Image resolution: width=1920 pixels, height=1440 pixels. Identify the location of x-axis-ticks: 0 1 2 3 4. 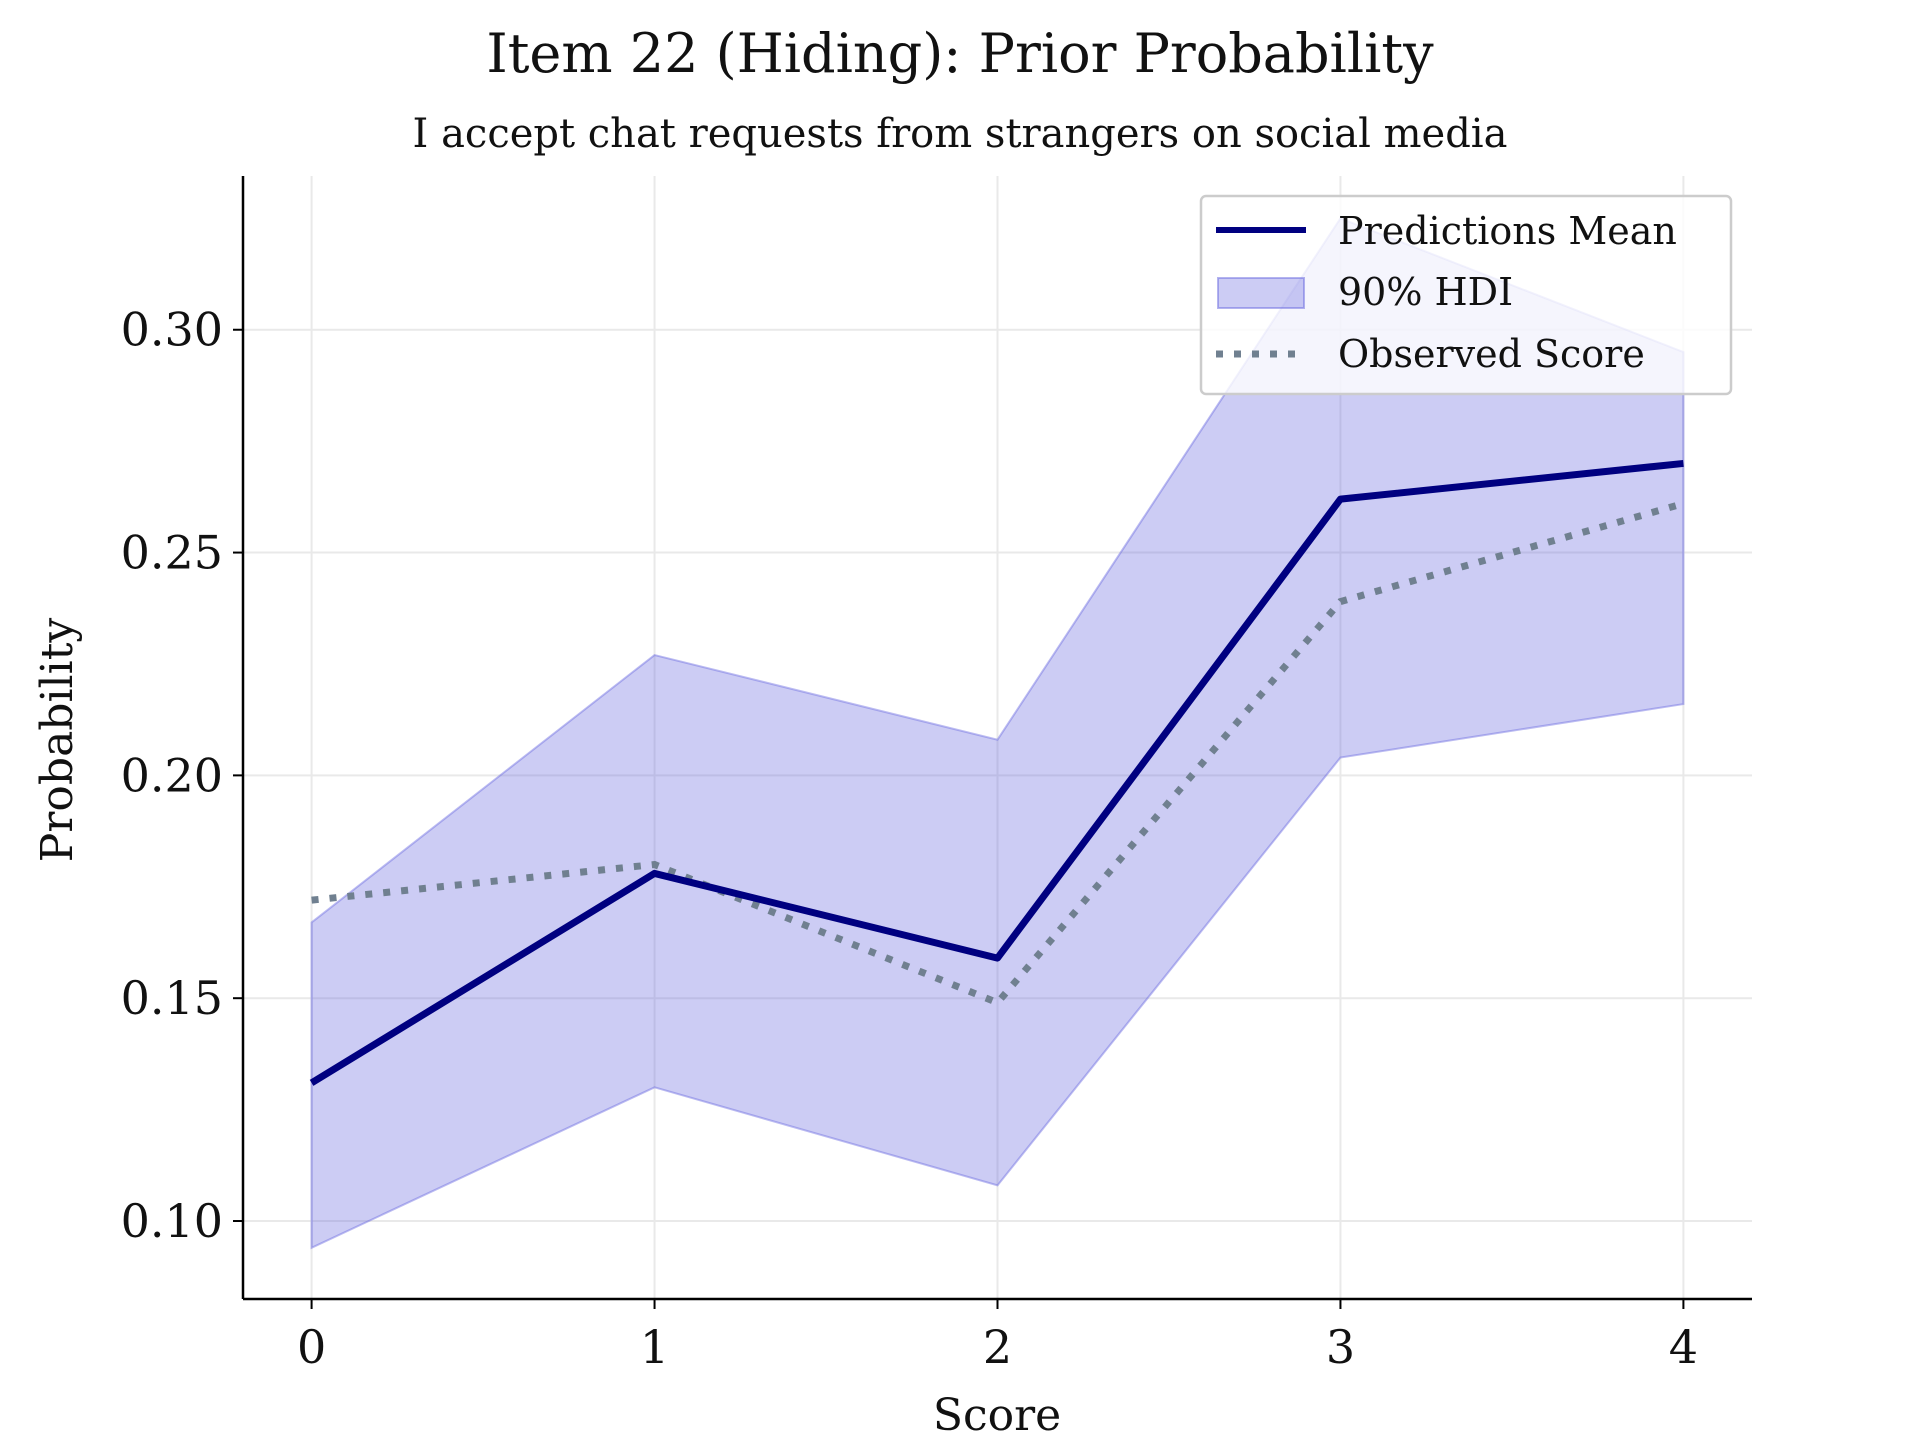
(997, 1336).